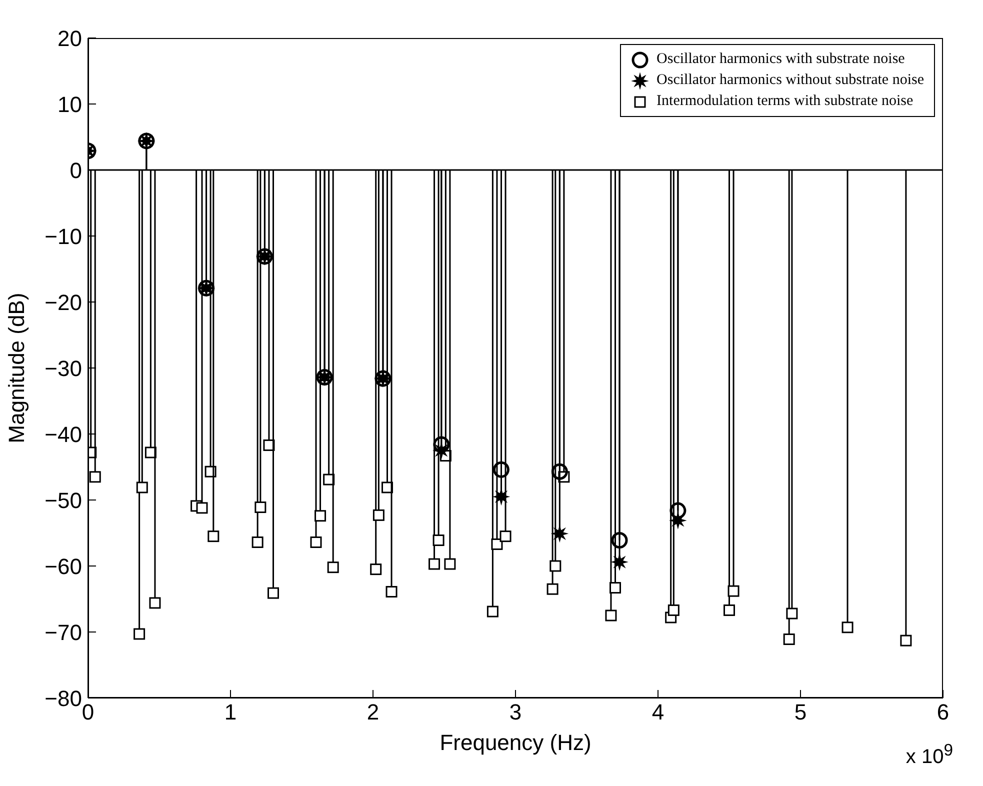 The height and width of the screenshot is (786, 983). I want to click on y-tick-label: 20, so click(70, 38).